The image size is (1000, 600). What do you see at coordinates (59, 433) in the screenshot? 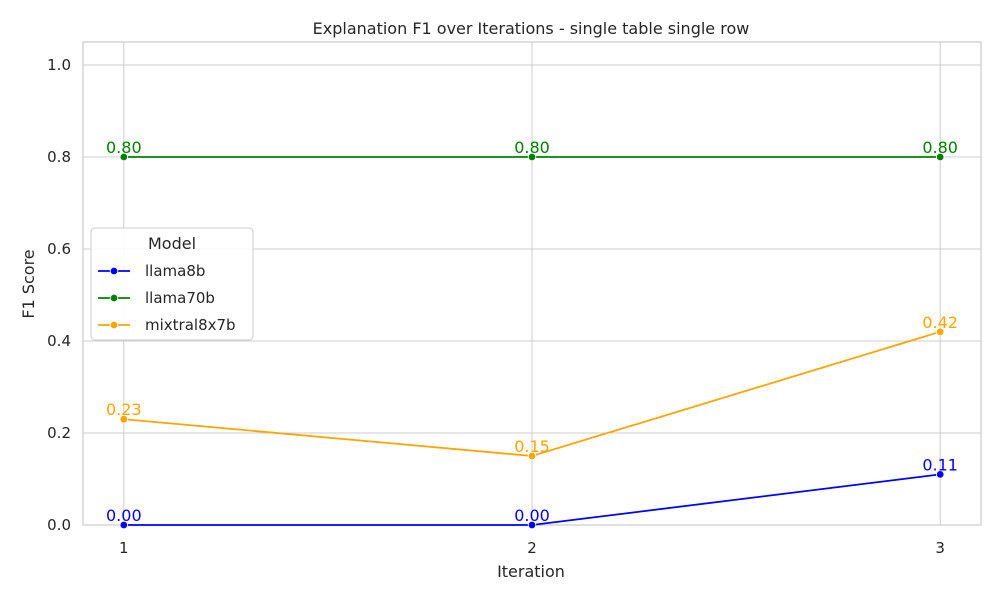
I see `y-tick-label: 0.2` at bounding box center [59, 433].